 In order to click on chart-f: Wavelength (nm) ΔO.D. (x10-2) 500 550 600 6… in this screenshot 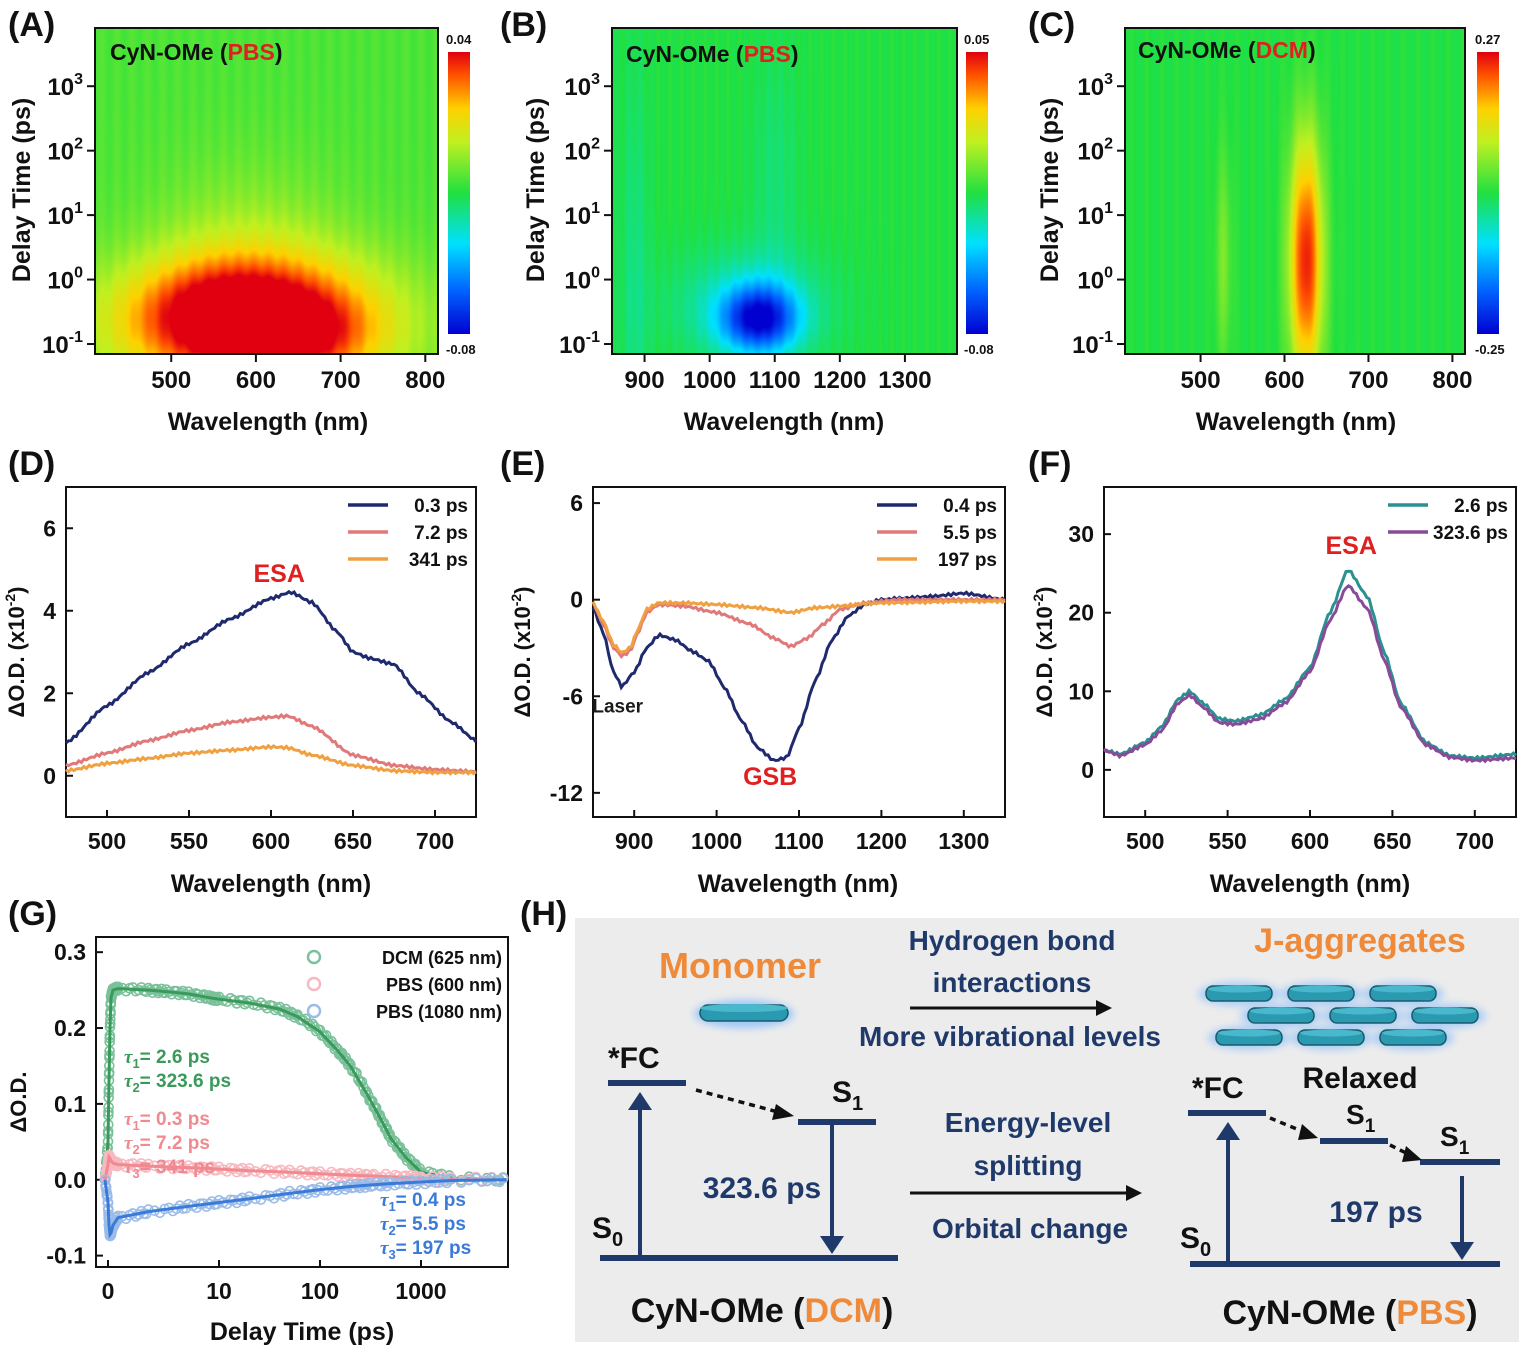, I will do `click(1274, 692)`.